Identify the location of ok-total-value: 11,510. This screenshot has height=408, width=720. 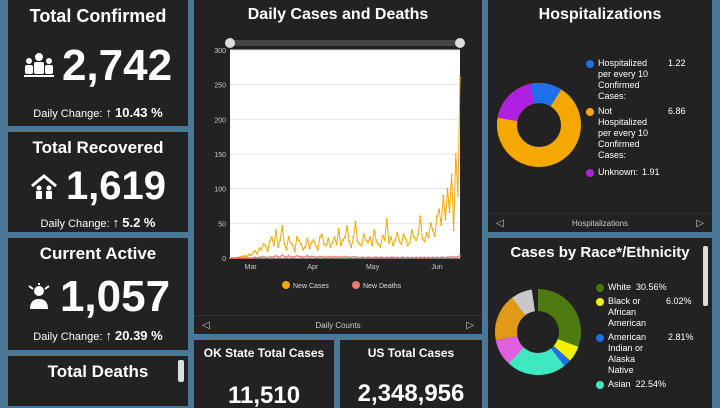
(264, 395).